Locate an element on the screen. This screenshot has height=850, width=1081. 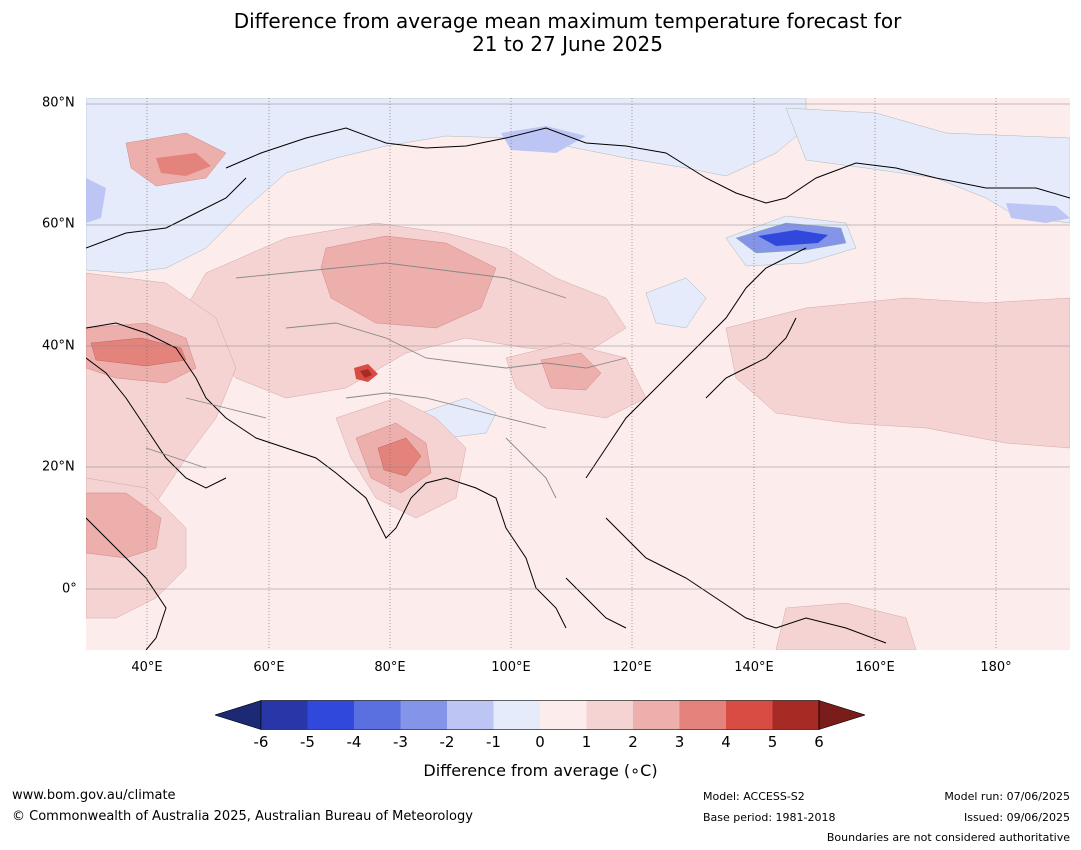
hot-region-china-core is located at coordinates (571, 371).